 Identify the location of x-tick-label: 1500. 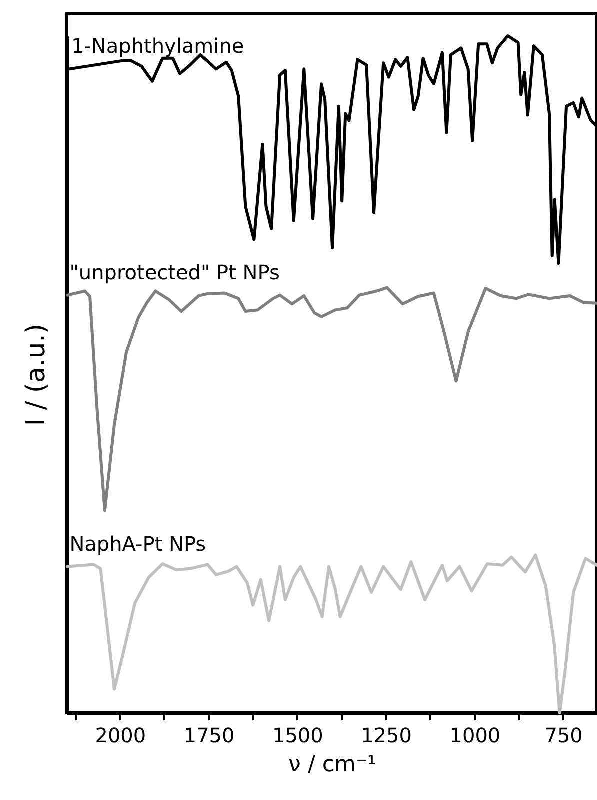
(298, 736).